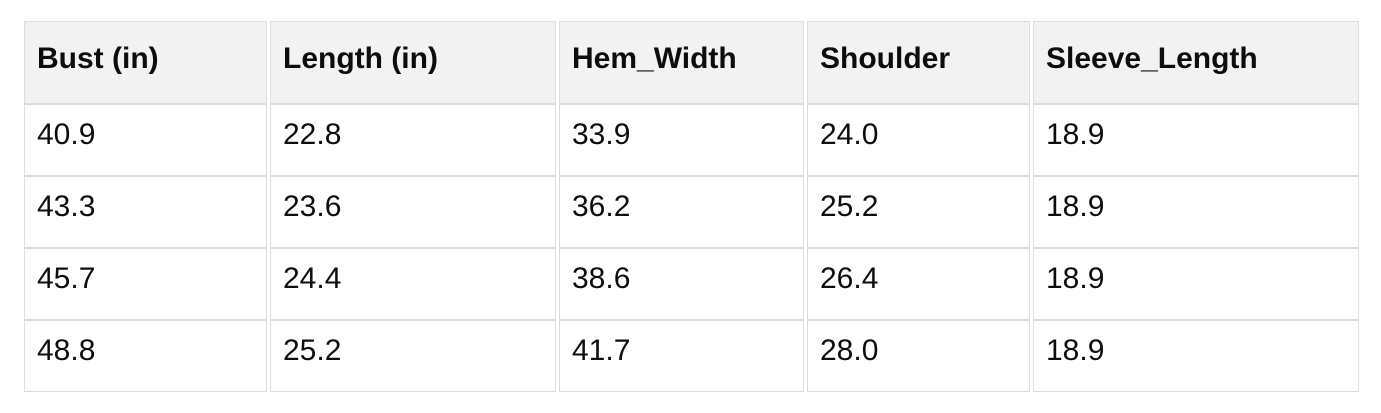 Image resolution: width=1381 pixels, height=413 pixels. What do you see at coordinates (918, 356) in the screenshot?
I see `table-cell: 28.0` at bounding box center [918, 356].